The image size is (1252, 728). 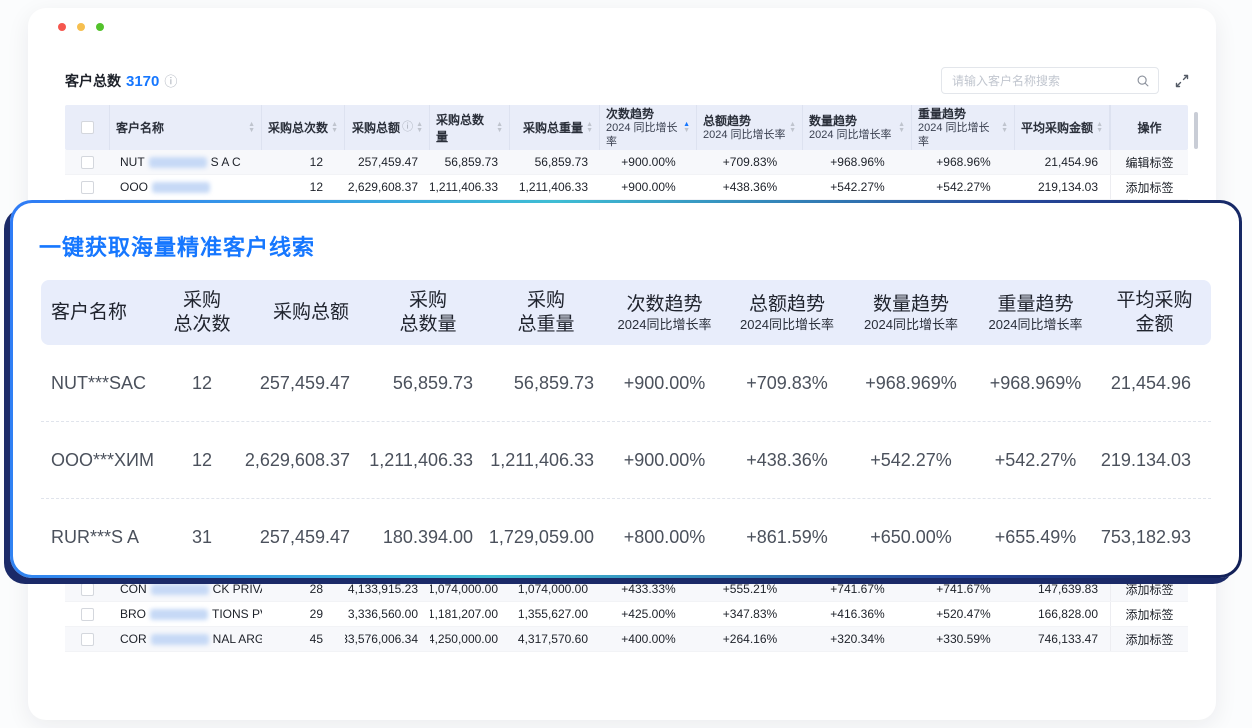 What do you see at coordinates (857, 589) in the screenshot?
I see `trend-qty-cell: +741.67%` at bounding box center [857, 589].